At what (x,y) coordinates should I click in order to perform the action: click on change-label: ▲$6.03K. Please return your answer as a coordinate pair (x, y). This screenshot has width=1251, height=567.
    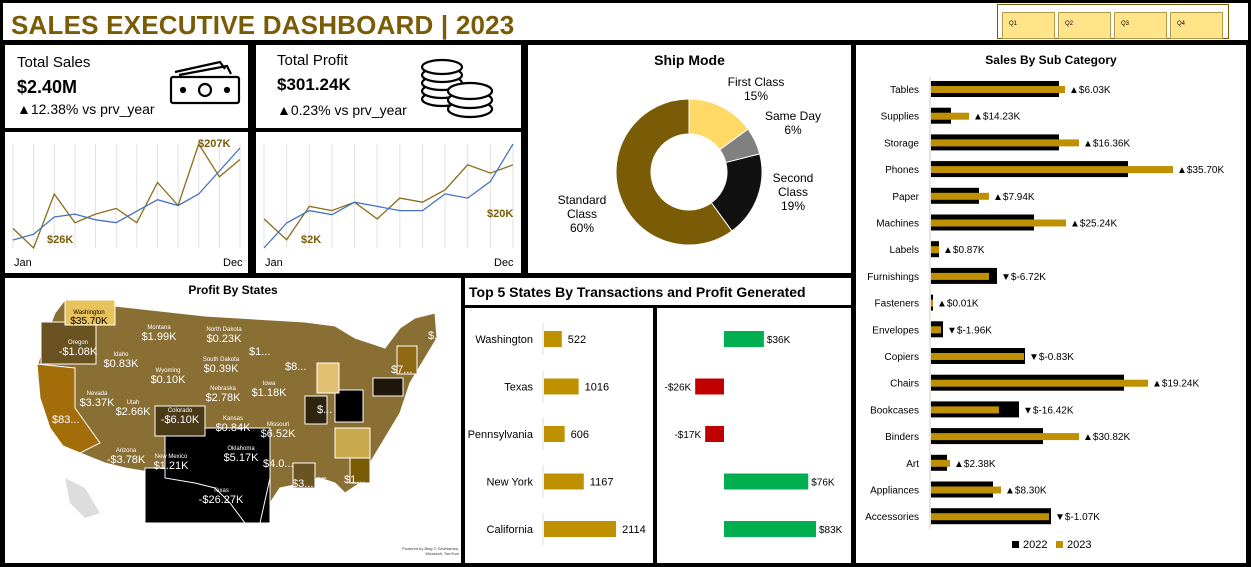
    Looking at the image, I should click on (1090, 90).